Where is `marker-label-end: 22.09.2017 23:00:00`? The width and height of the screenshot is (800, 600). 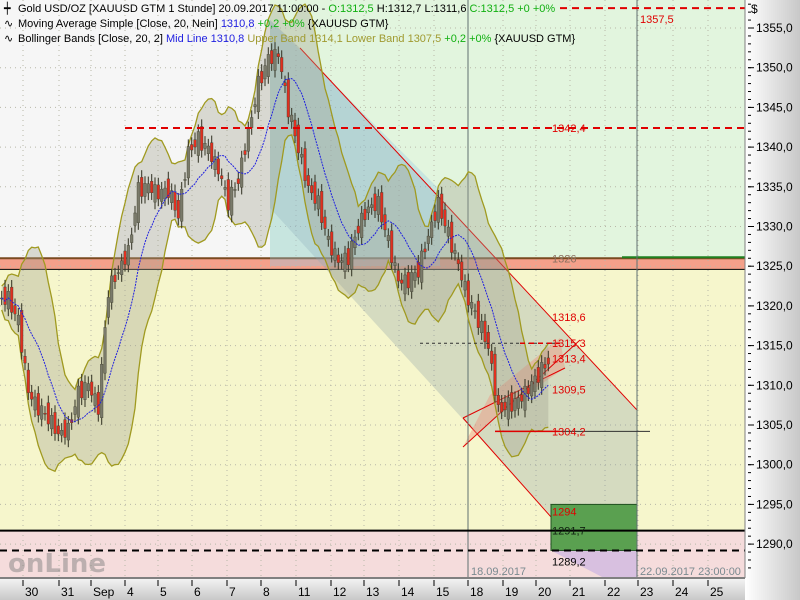
marker-label-end: 22.09.2017 23:00:00 is located at coordinates (690, 572).